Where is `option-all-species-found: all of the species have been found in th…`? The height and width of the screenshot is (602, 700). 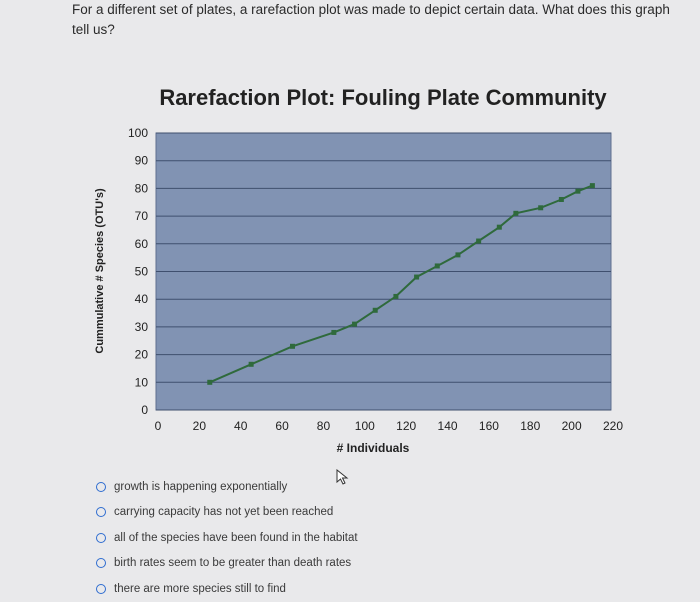 option-all-species-found: all of the species have been found in th… is located at coordinates (306, 538).